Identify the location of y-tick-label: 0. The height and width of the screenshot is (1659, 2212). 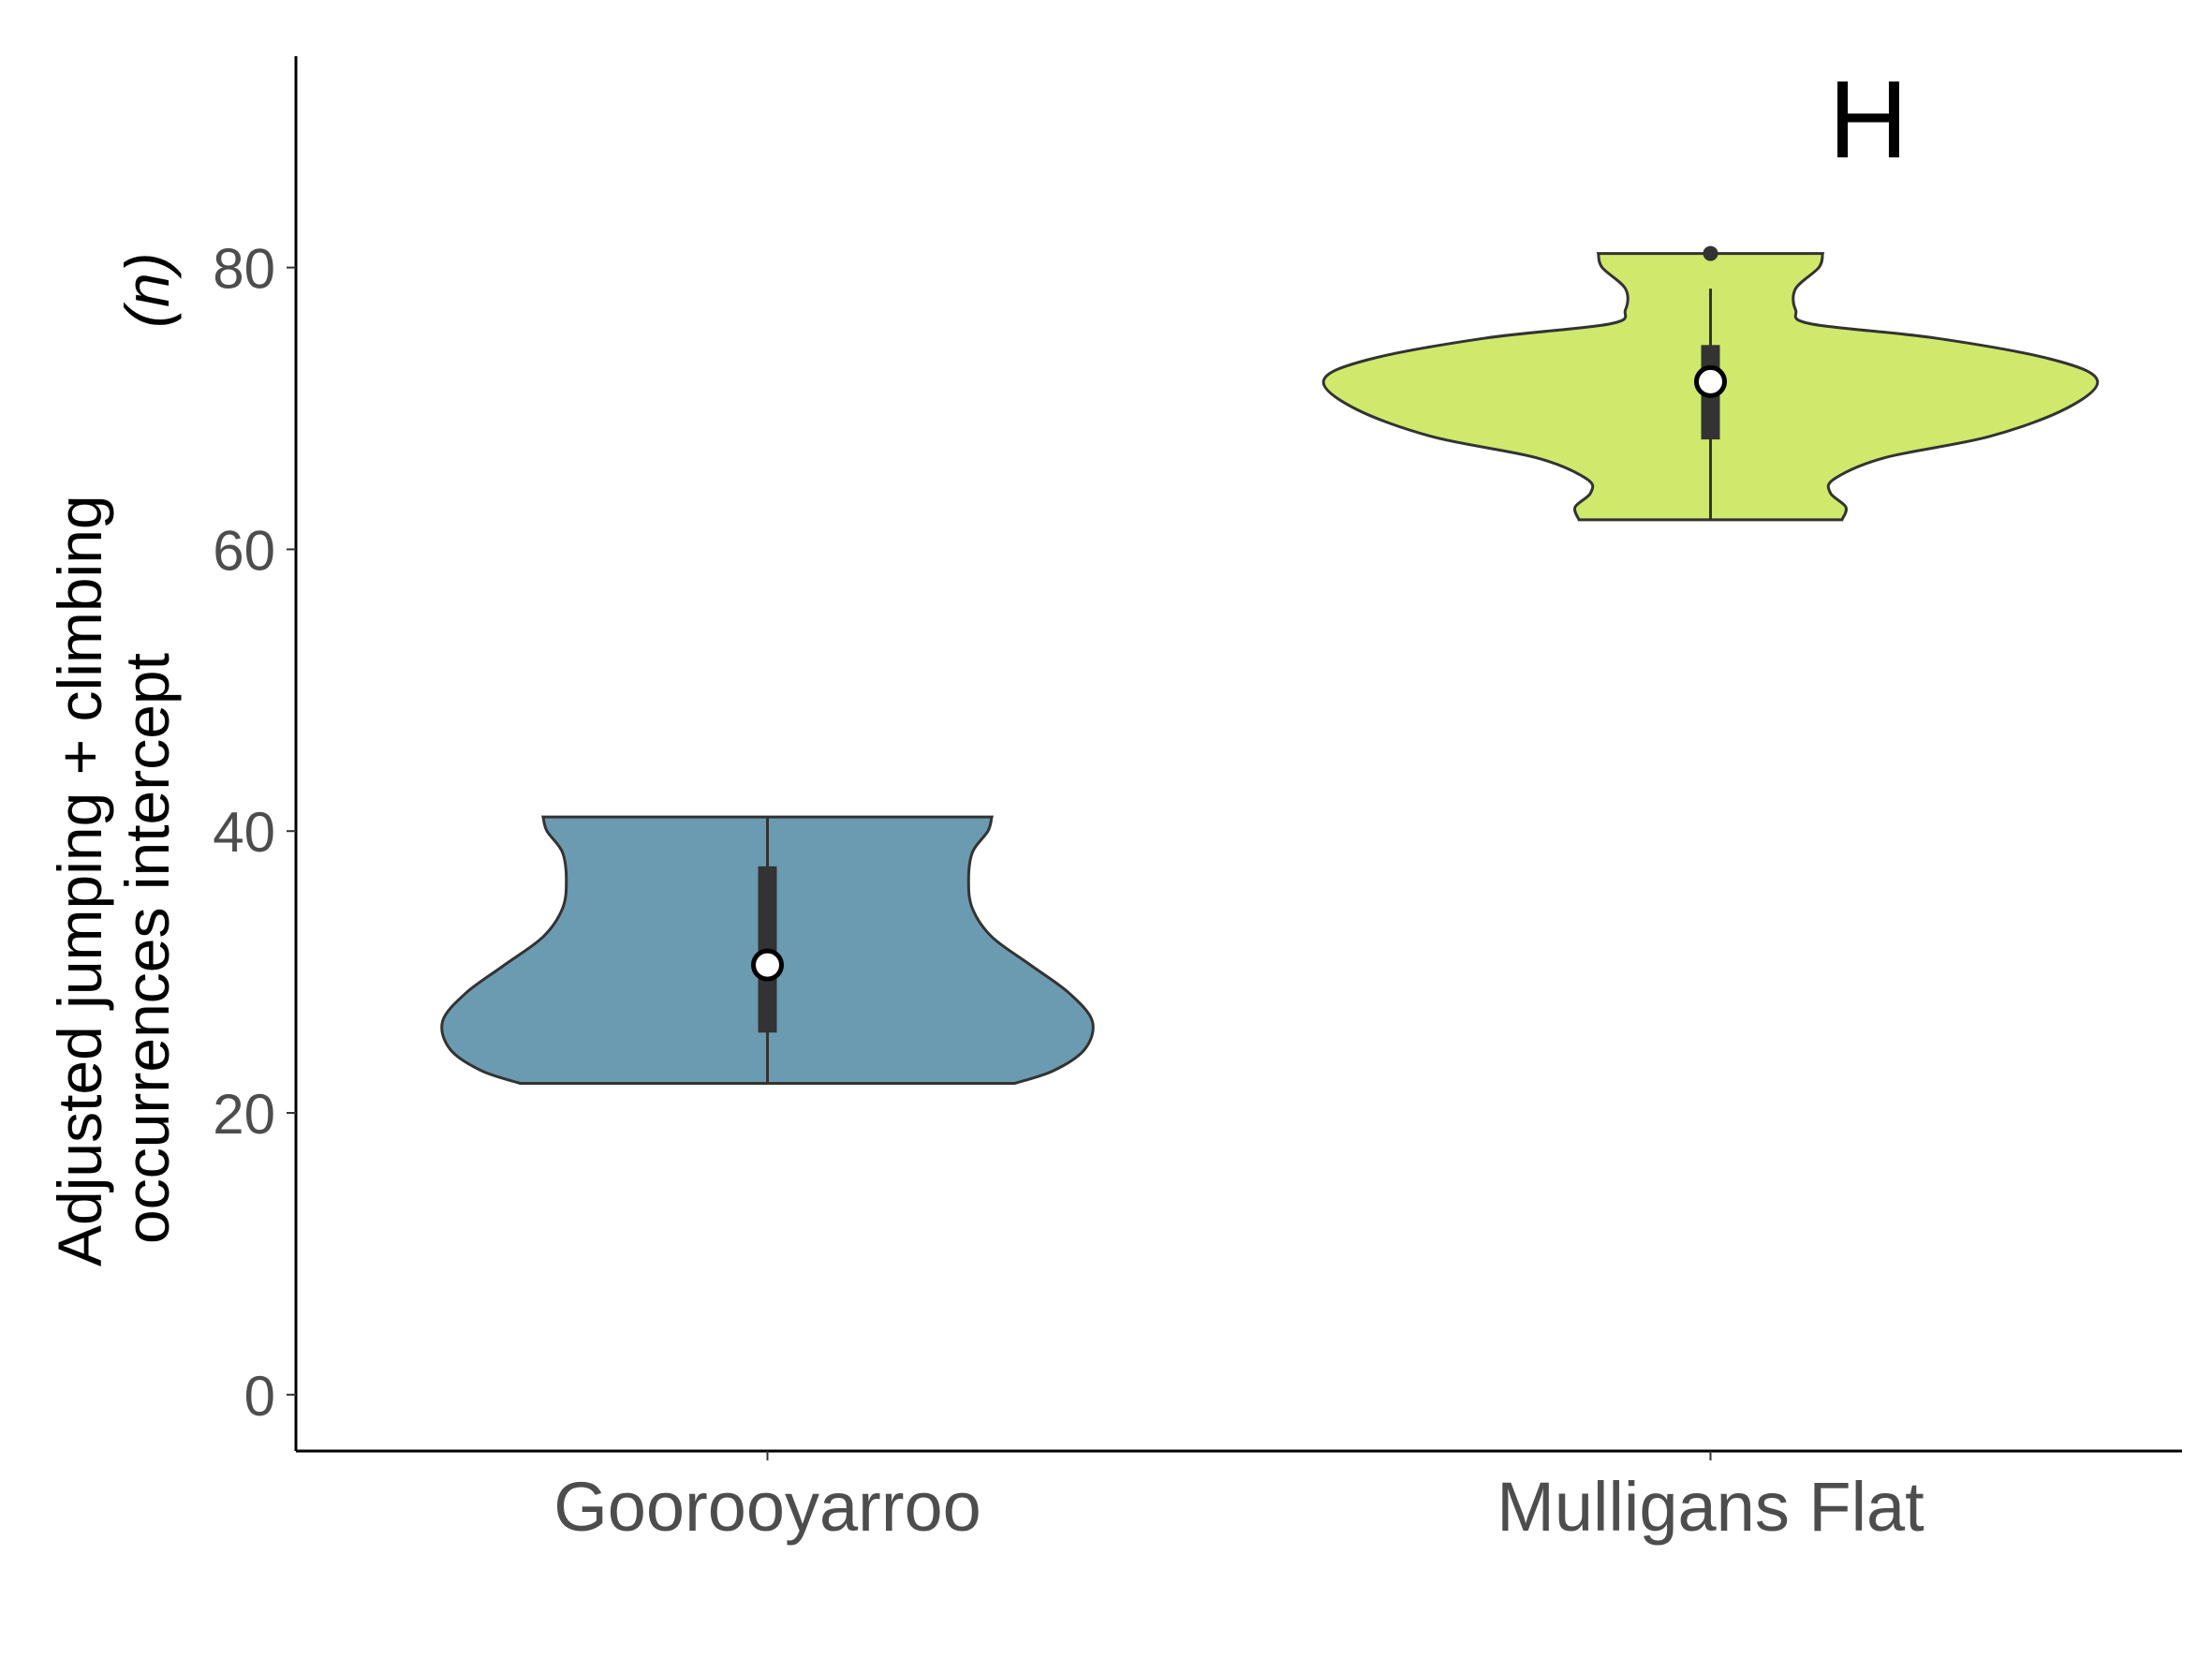
(260, 1397).